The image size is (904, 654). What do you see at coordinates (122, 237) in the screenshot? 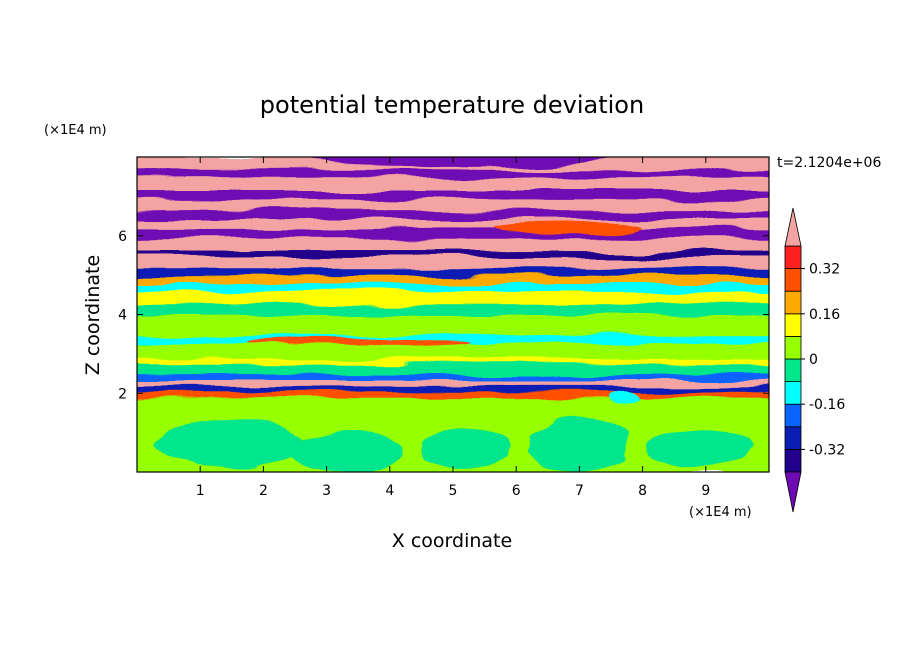
I see `y-tick-label-6: 6` at bounding box center [122, 237].